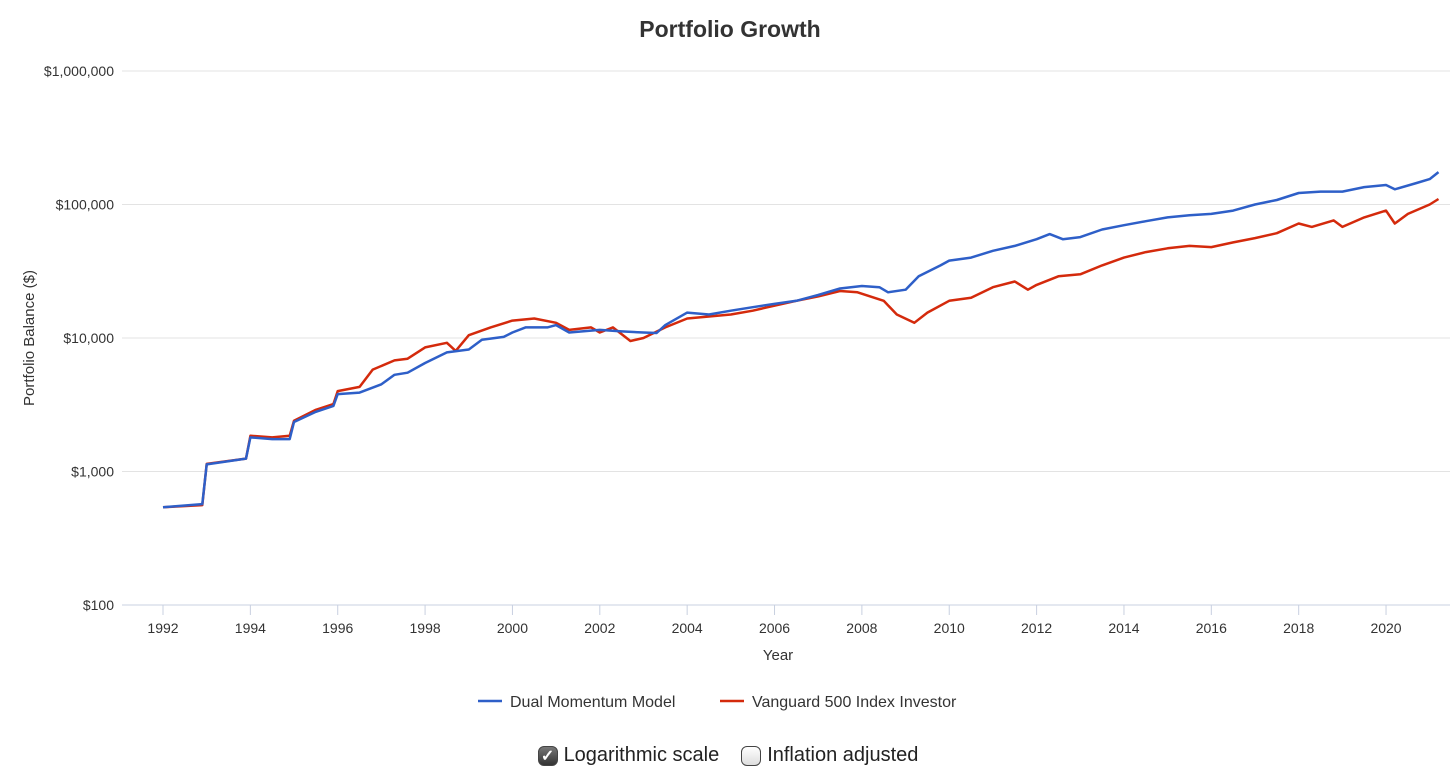 The height and width of the screenshot is (773, 1456). I want to click on x-tick-label: 2002, so click(599, 628).